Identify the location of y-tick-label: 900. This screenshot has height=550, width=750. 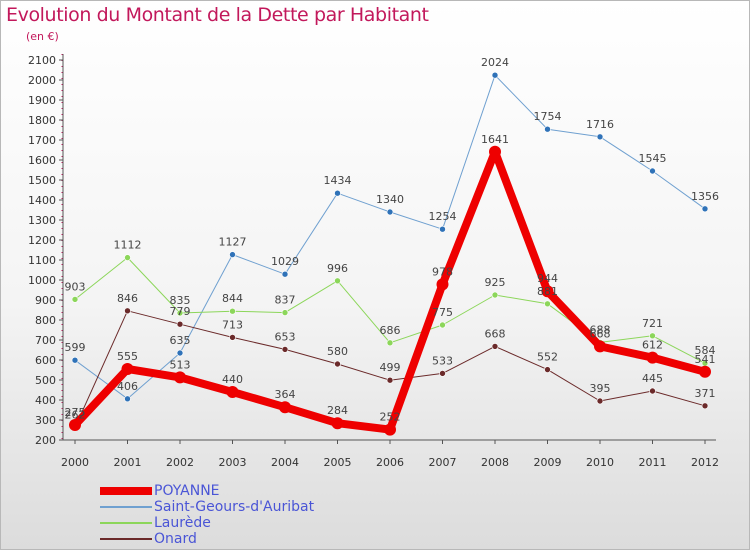
(45, 300).